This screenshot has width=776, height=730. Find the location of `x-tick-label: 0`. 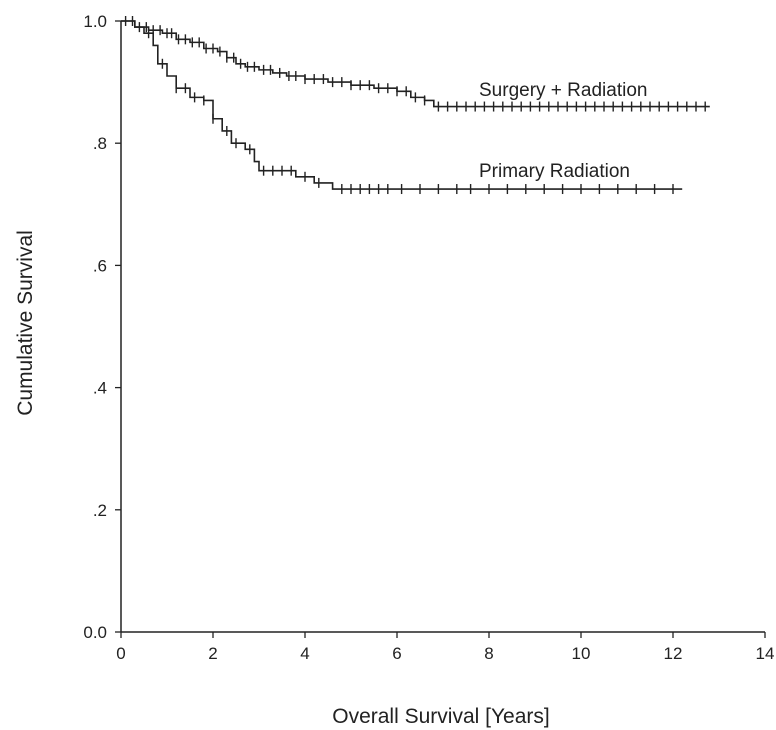

x-tick-label: 0 is located at coordinates (120, 653).